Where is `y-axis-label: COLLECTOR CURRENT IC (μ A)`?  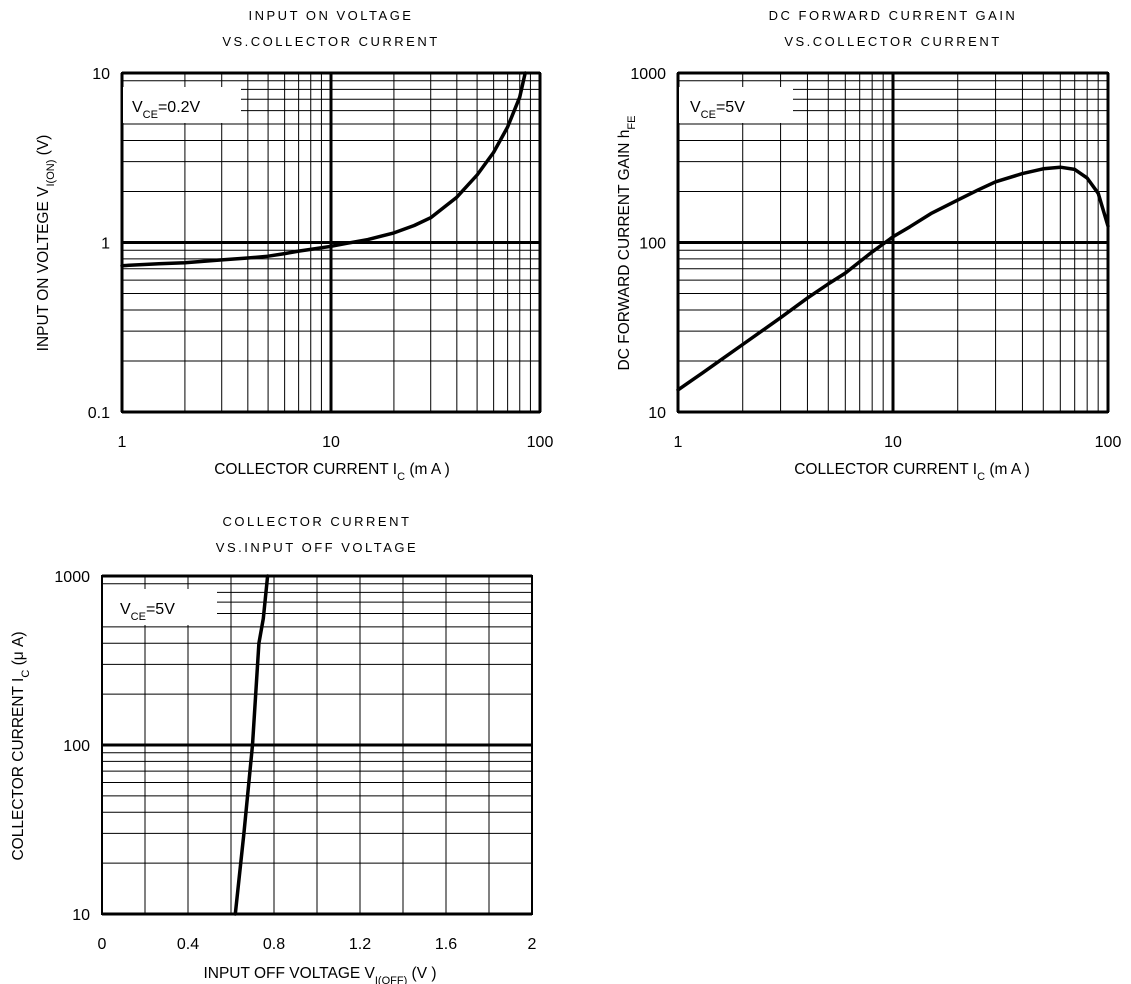
y-axis-label: COLLECTOR CURRENT IC (μ A) is located at coordinates (21, 745).